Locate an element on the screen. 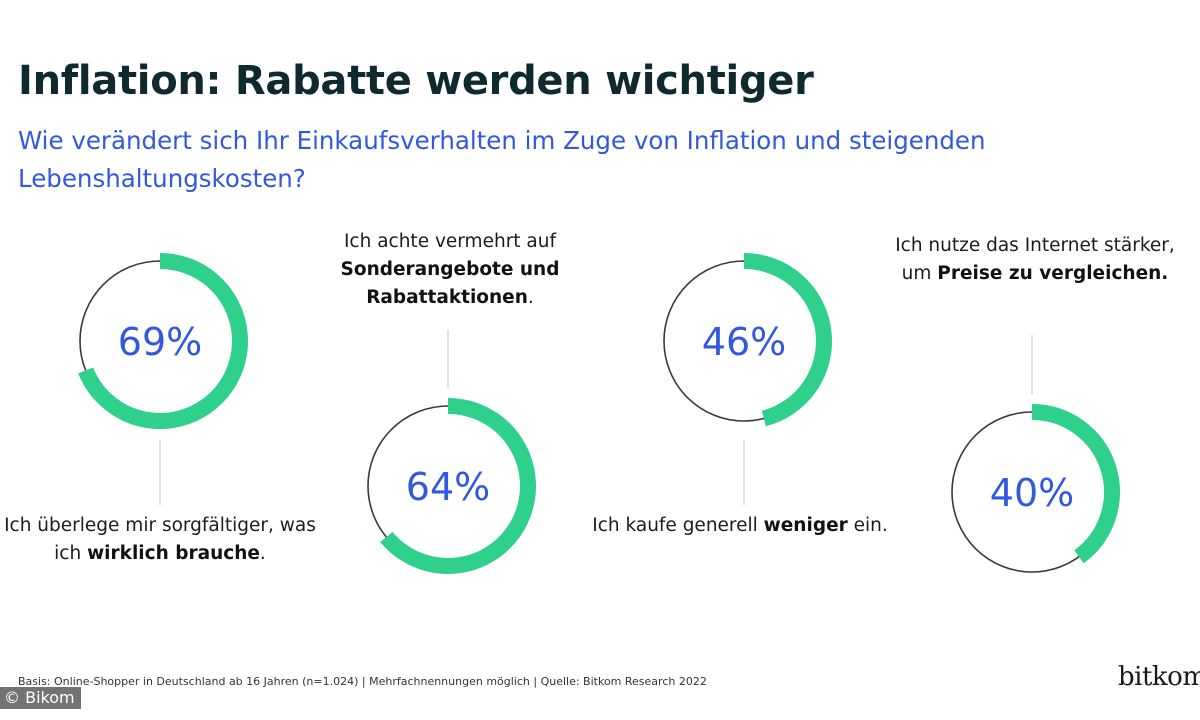 The height and width of the screenshot is (720, 1200). value-label-preise: 40% is located at coordinates (1032, 493).